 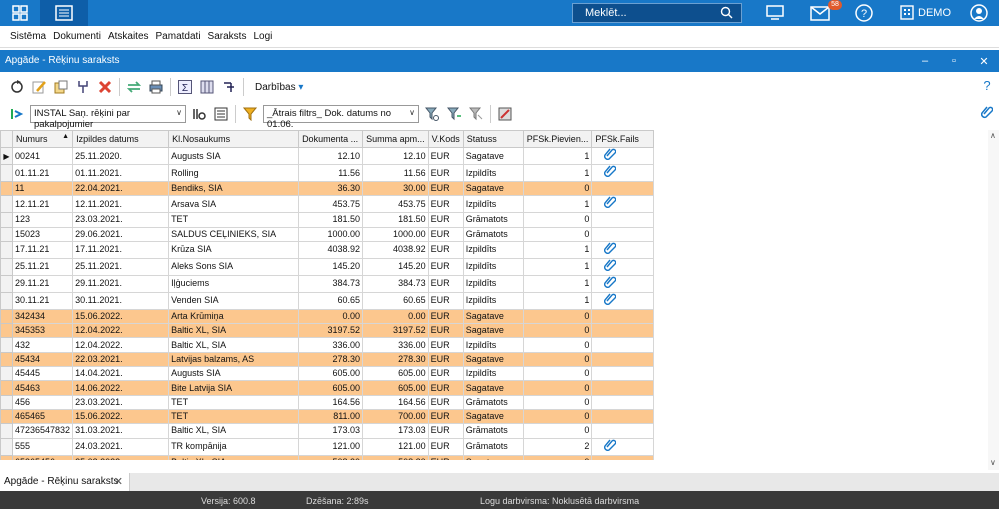 What do you see at coordinates (331, 283) in the screenshot?
I see `table-cell: 384.73` at bounding box center [331, 283].